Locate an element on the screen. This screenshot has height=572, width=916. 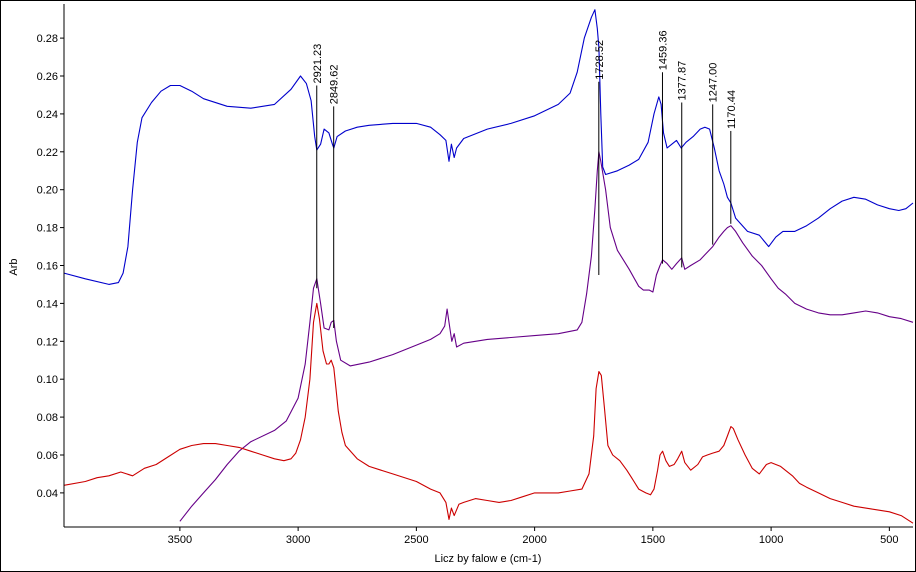
y-axis-title: Arb is located at coordinates (14, 266).